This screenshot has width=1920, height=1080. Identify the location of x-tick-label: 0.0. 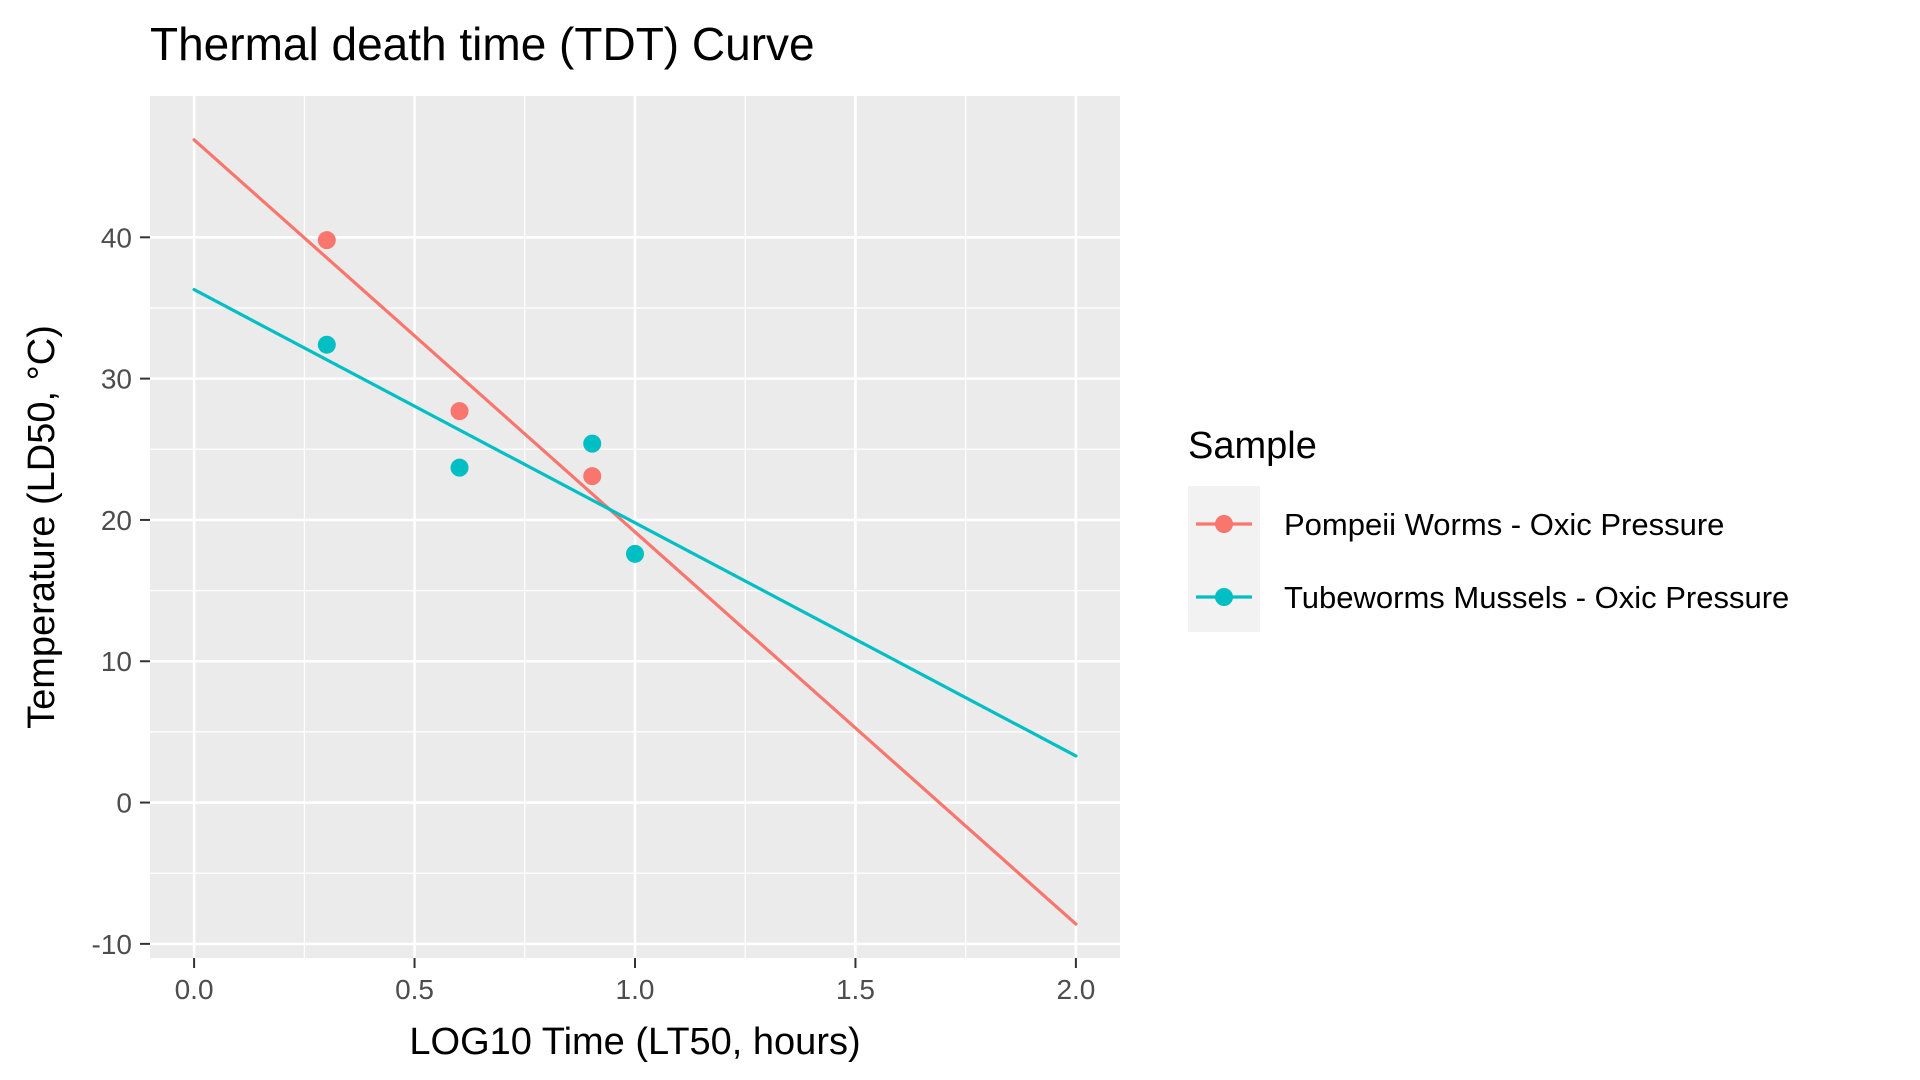
(194, 989).